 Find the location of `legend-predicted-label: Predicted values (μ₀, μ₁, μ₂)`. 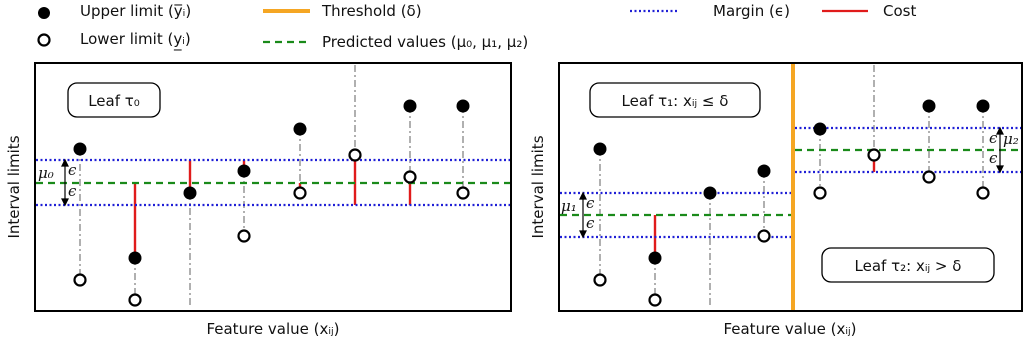

legend-predicted-label: Predicted values (μ₀, μ₁, μ₂) is located at coordinates (425, 42).